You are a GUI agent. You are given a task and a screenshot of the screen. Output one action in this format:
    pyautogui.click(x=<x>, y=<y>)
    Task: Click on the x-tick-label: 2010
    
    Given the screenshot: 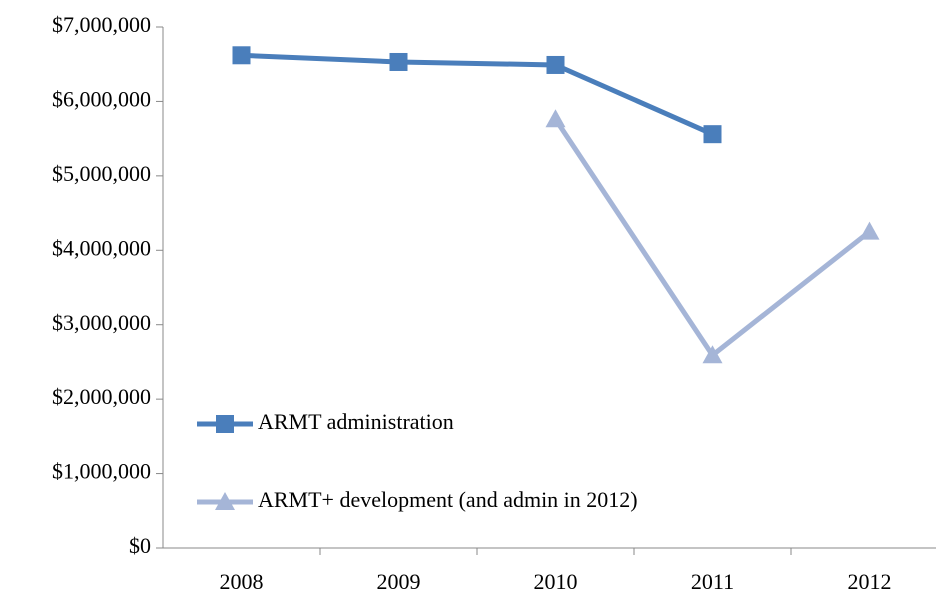 What is the action you would take?
    pyautogui.click(x=556, y=581)
    